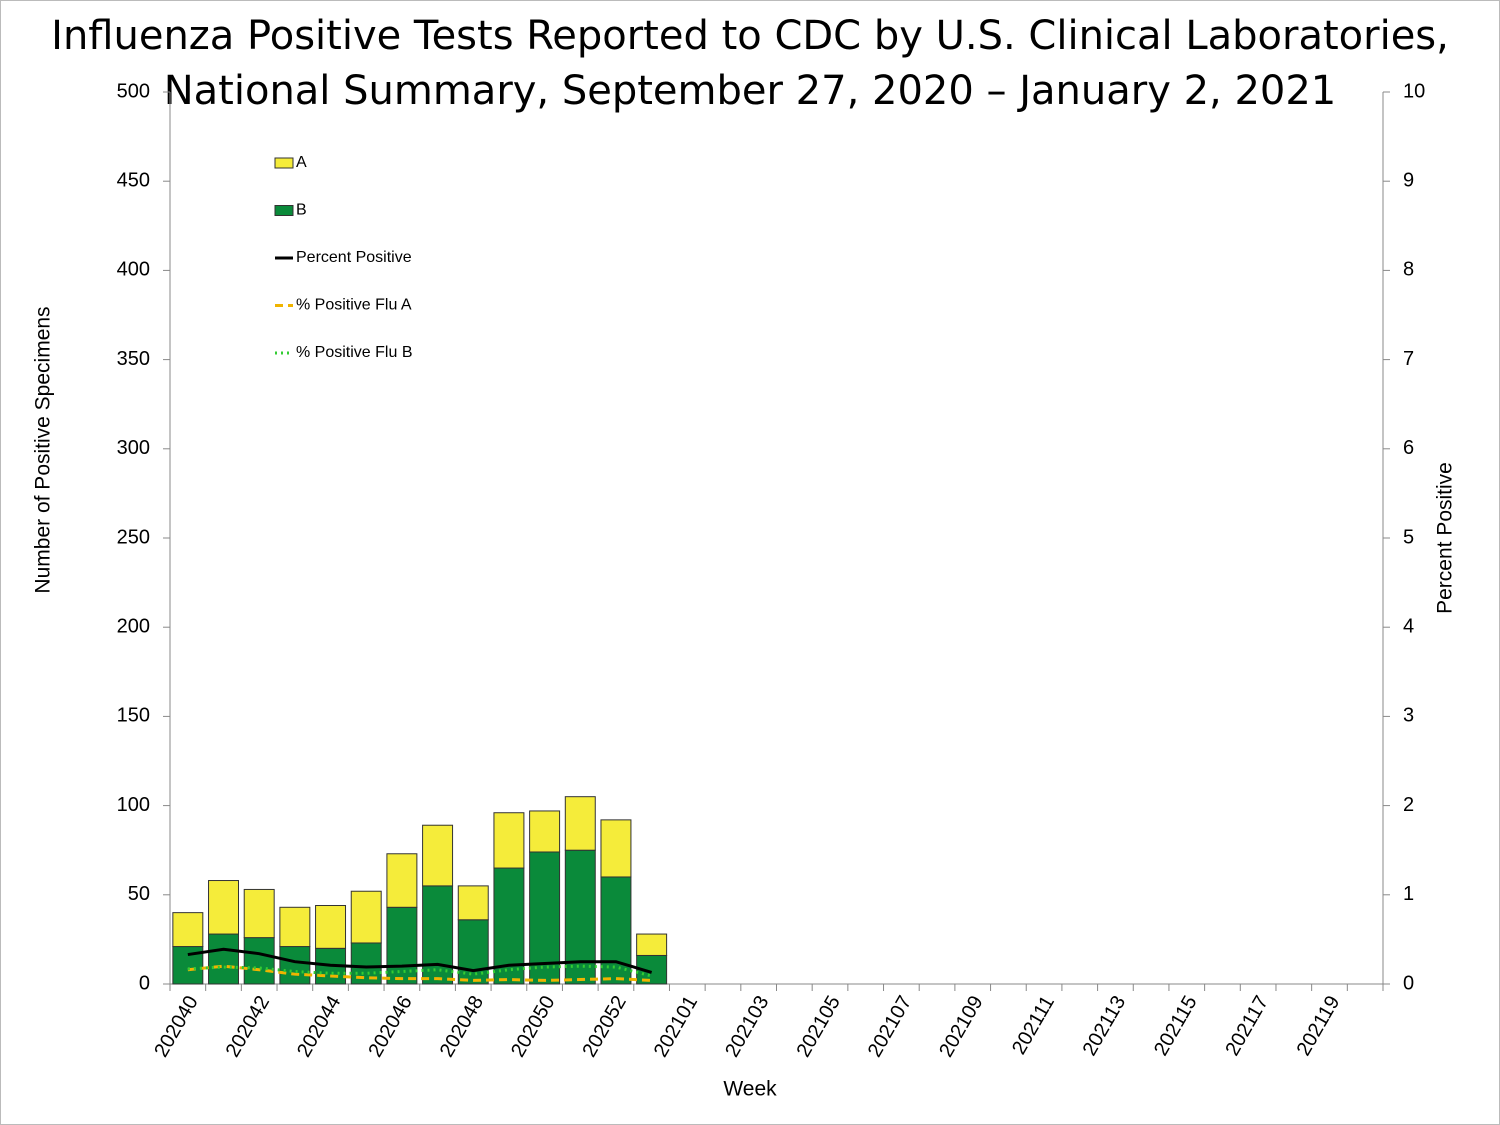 This screenshot has height=1125, width=1500. What do you see at coordinates (133, 448) in the screenshot?
I see `y-tick-label: 300` at bounding box center [133, 448].